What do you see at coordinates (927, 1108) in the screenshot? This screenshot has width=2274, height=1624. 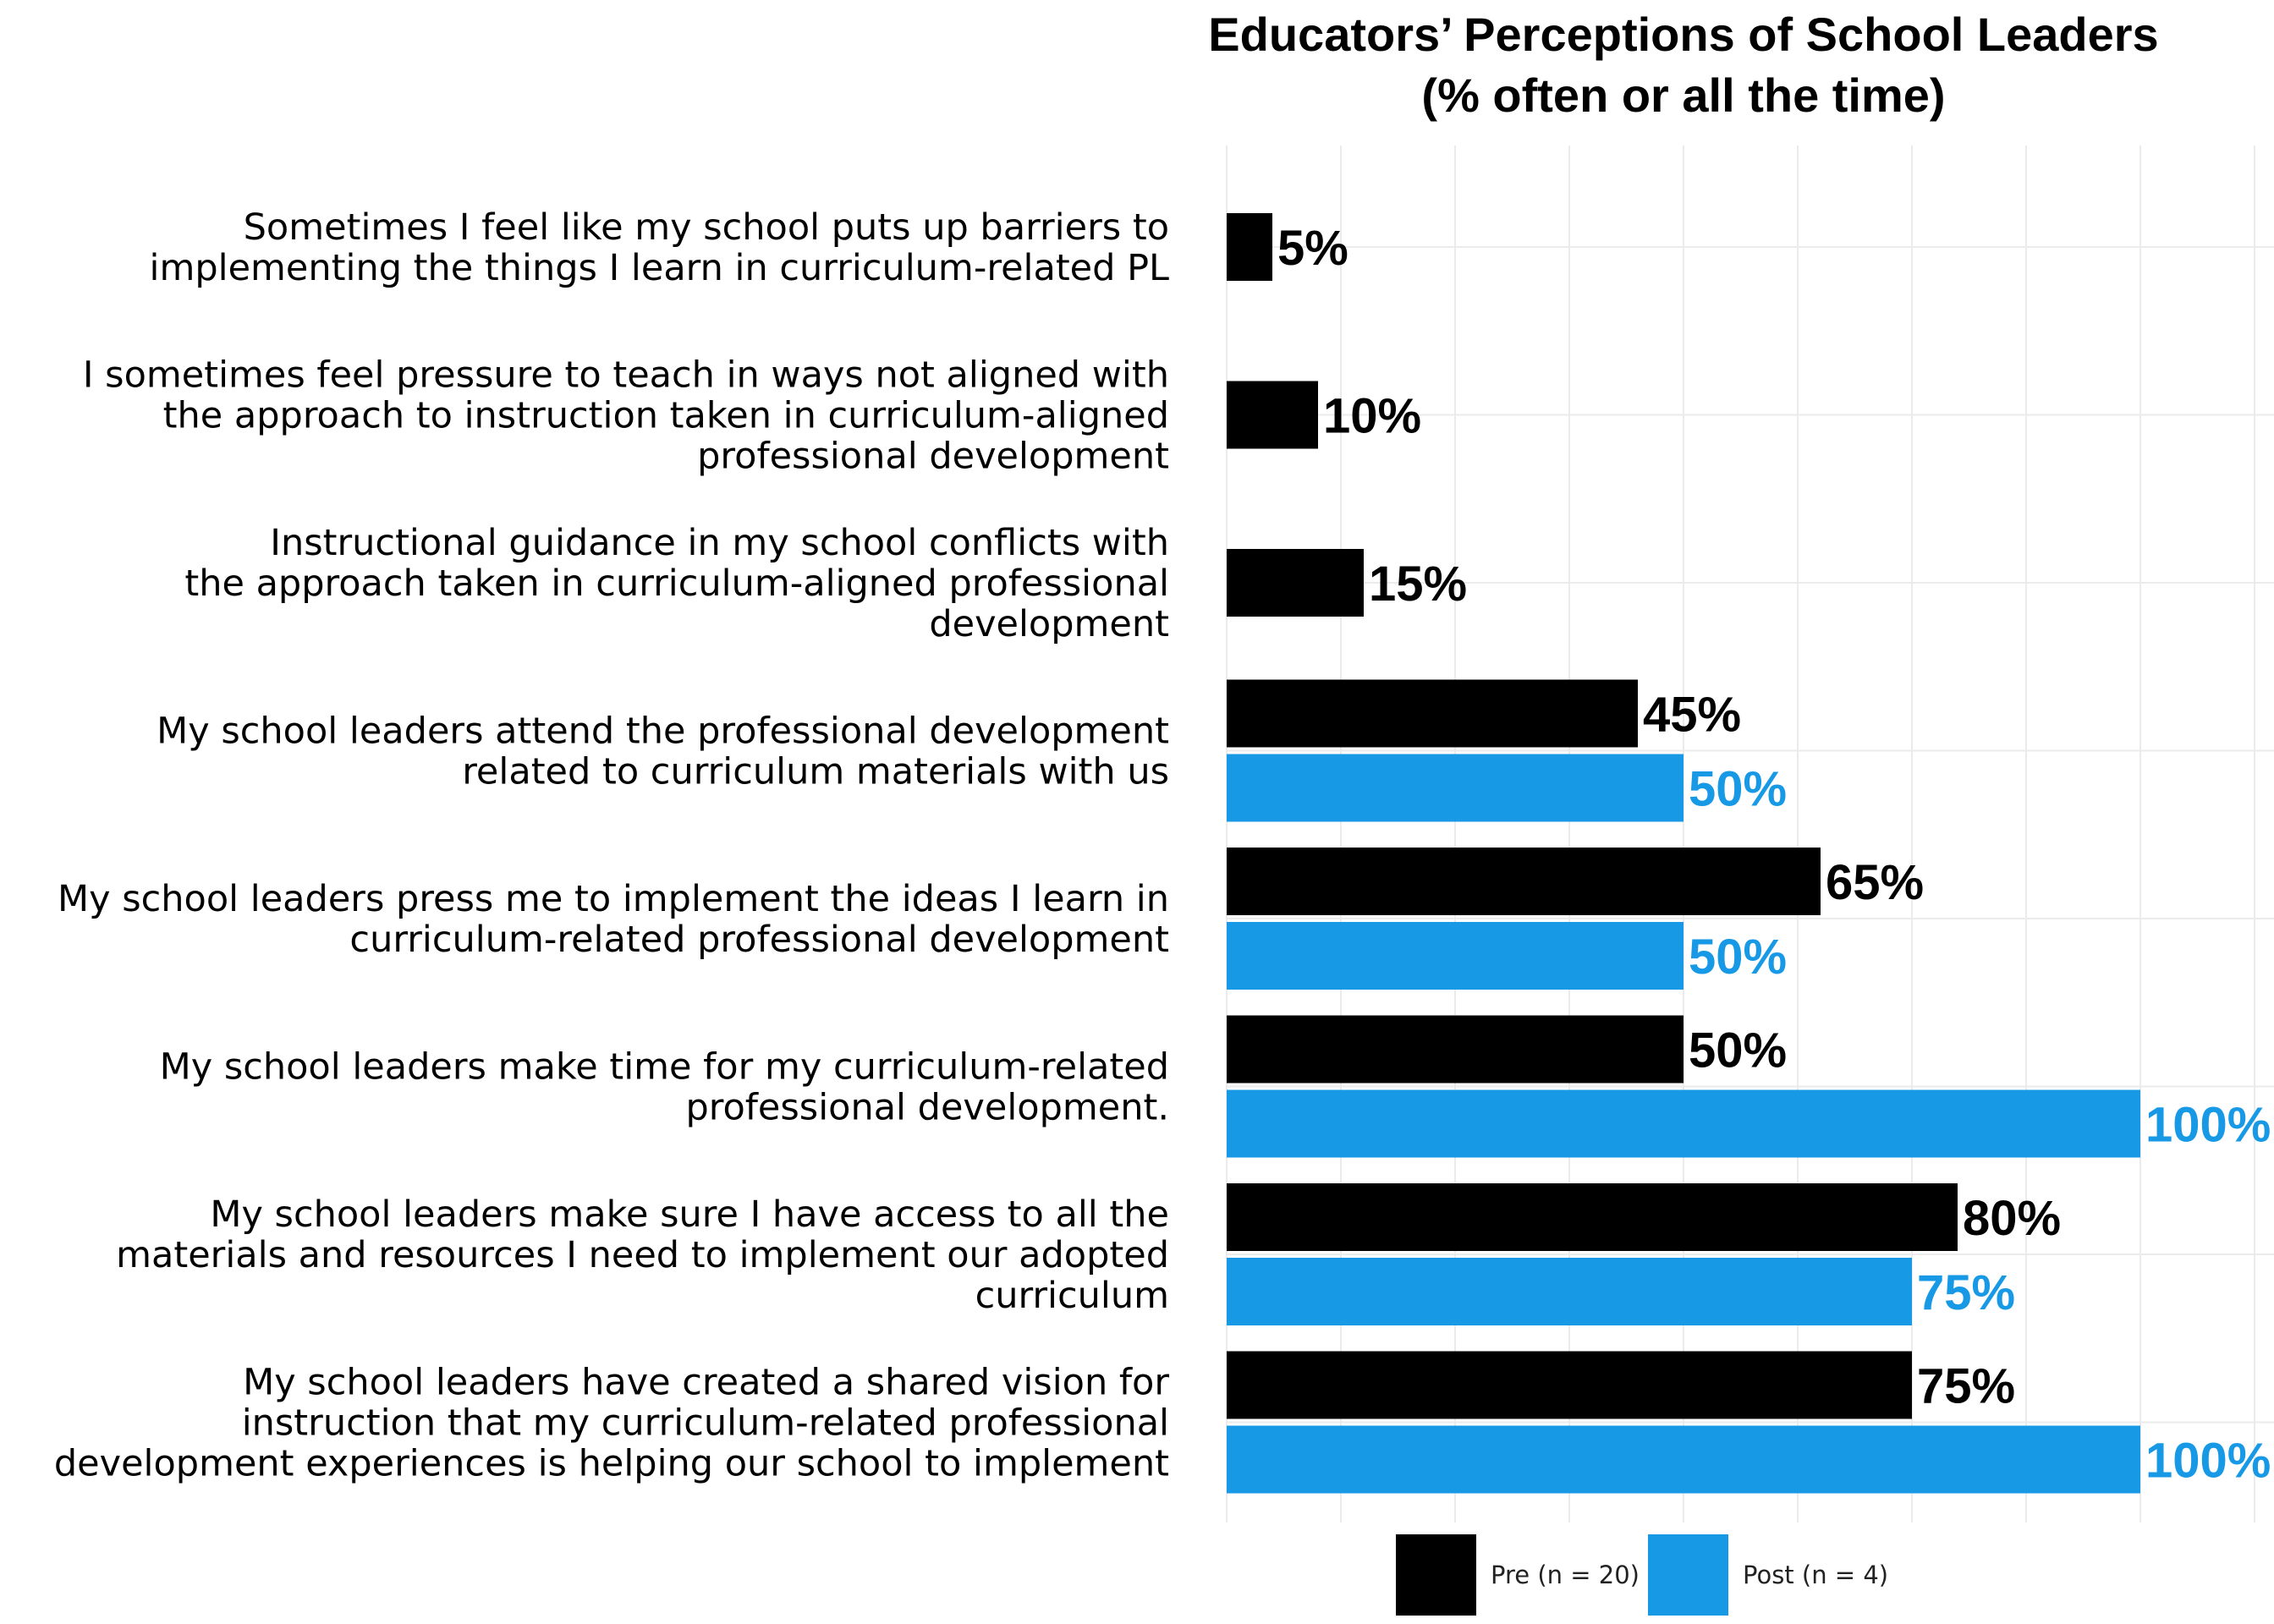 I see `category-label: professional development.` at bounding box center [927, 1108].